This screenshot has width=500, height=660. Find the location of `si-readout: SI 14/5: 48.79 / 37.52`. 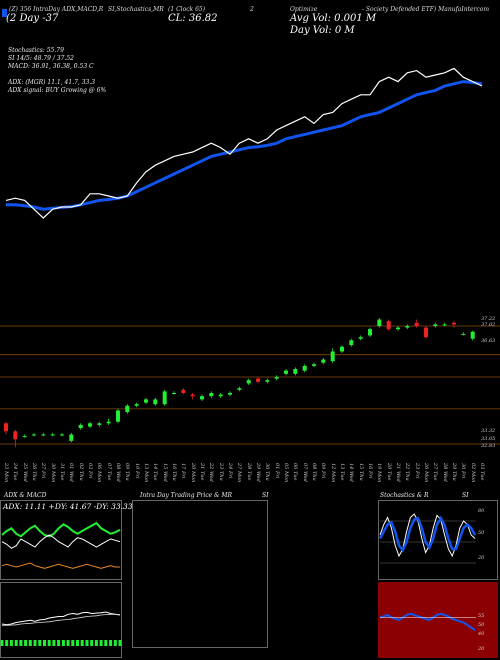

si-readout: SI 14/5: 48.79 / 37.52 is located at coordinates (41, 58).